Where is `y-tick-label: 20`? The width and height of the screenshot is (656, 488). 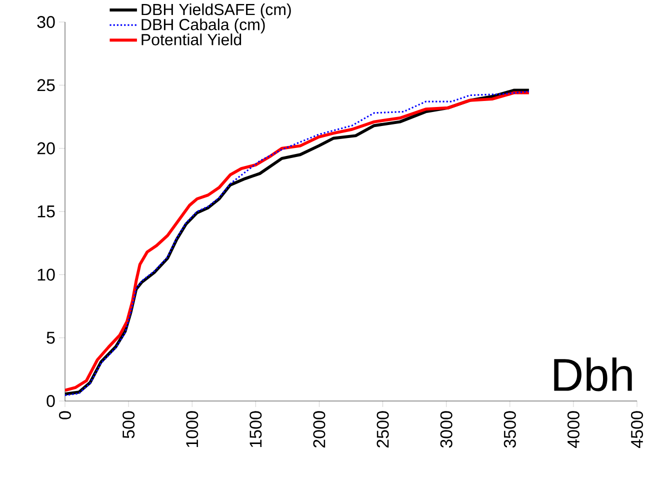 y-tick-label: 20 is located at coordinates (46, 148).